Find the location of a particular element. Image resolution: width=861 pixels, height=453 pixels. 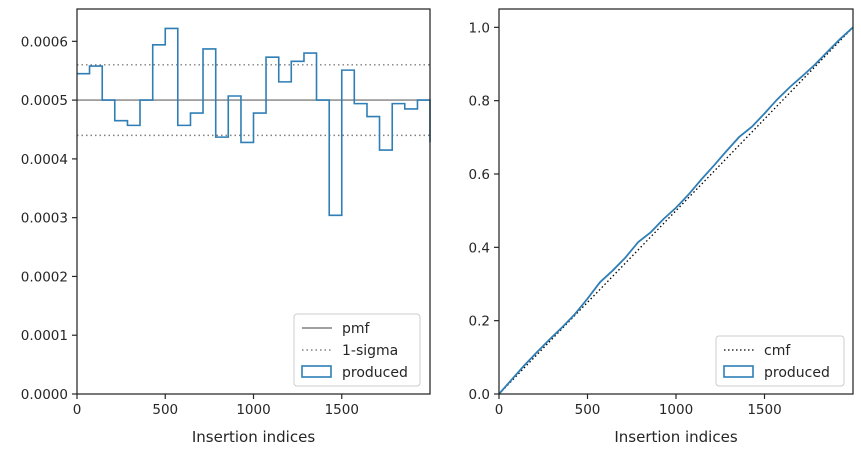

y-tick-label: 0.8 is located at coordinates (479, 102).